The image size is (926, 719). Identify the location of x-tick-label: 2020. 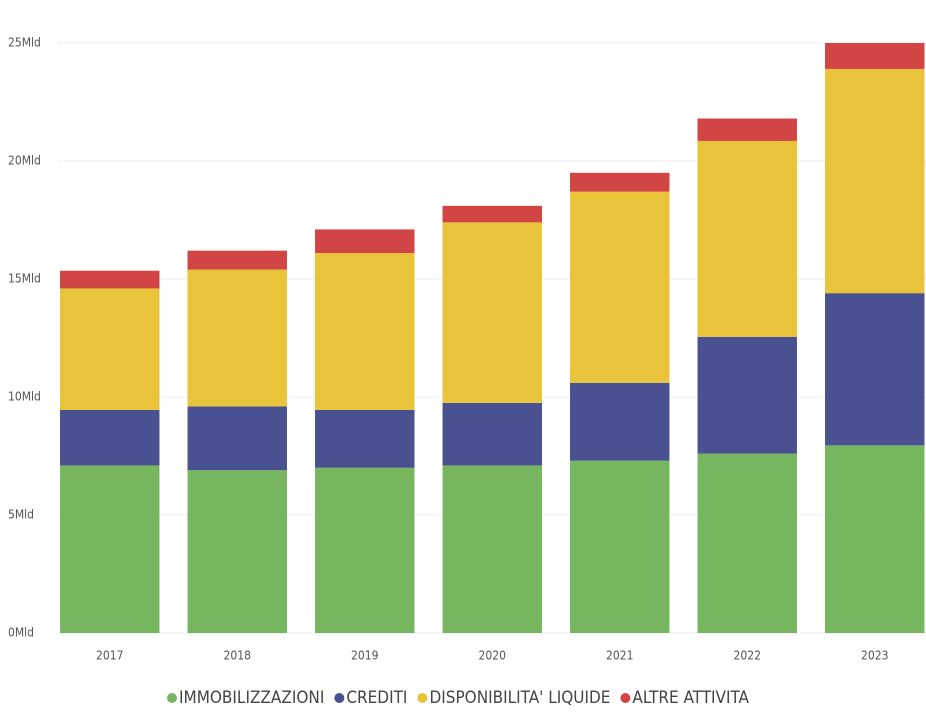
(493, 656).